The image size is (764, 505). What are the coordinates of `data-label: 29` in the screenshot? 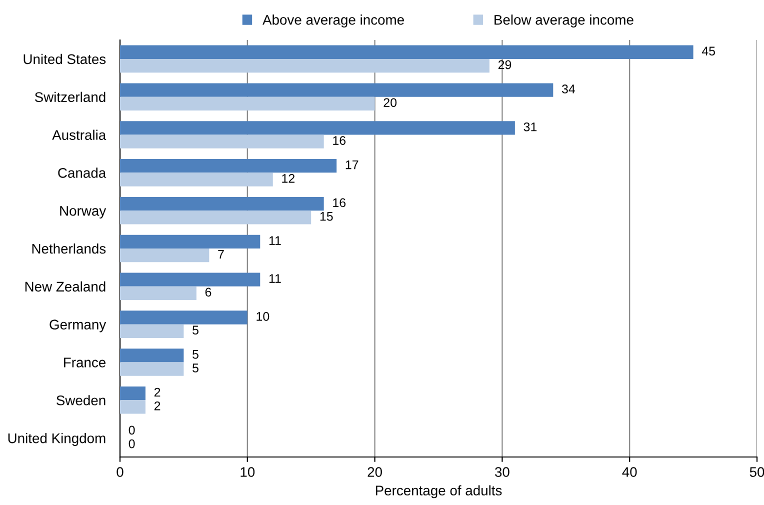 It's located at (505, 65).